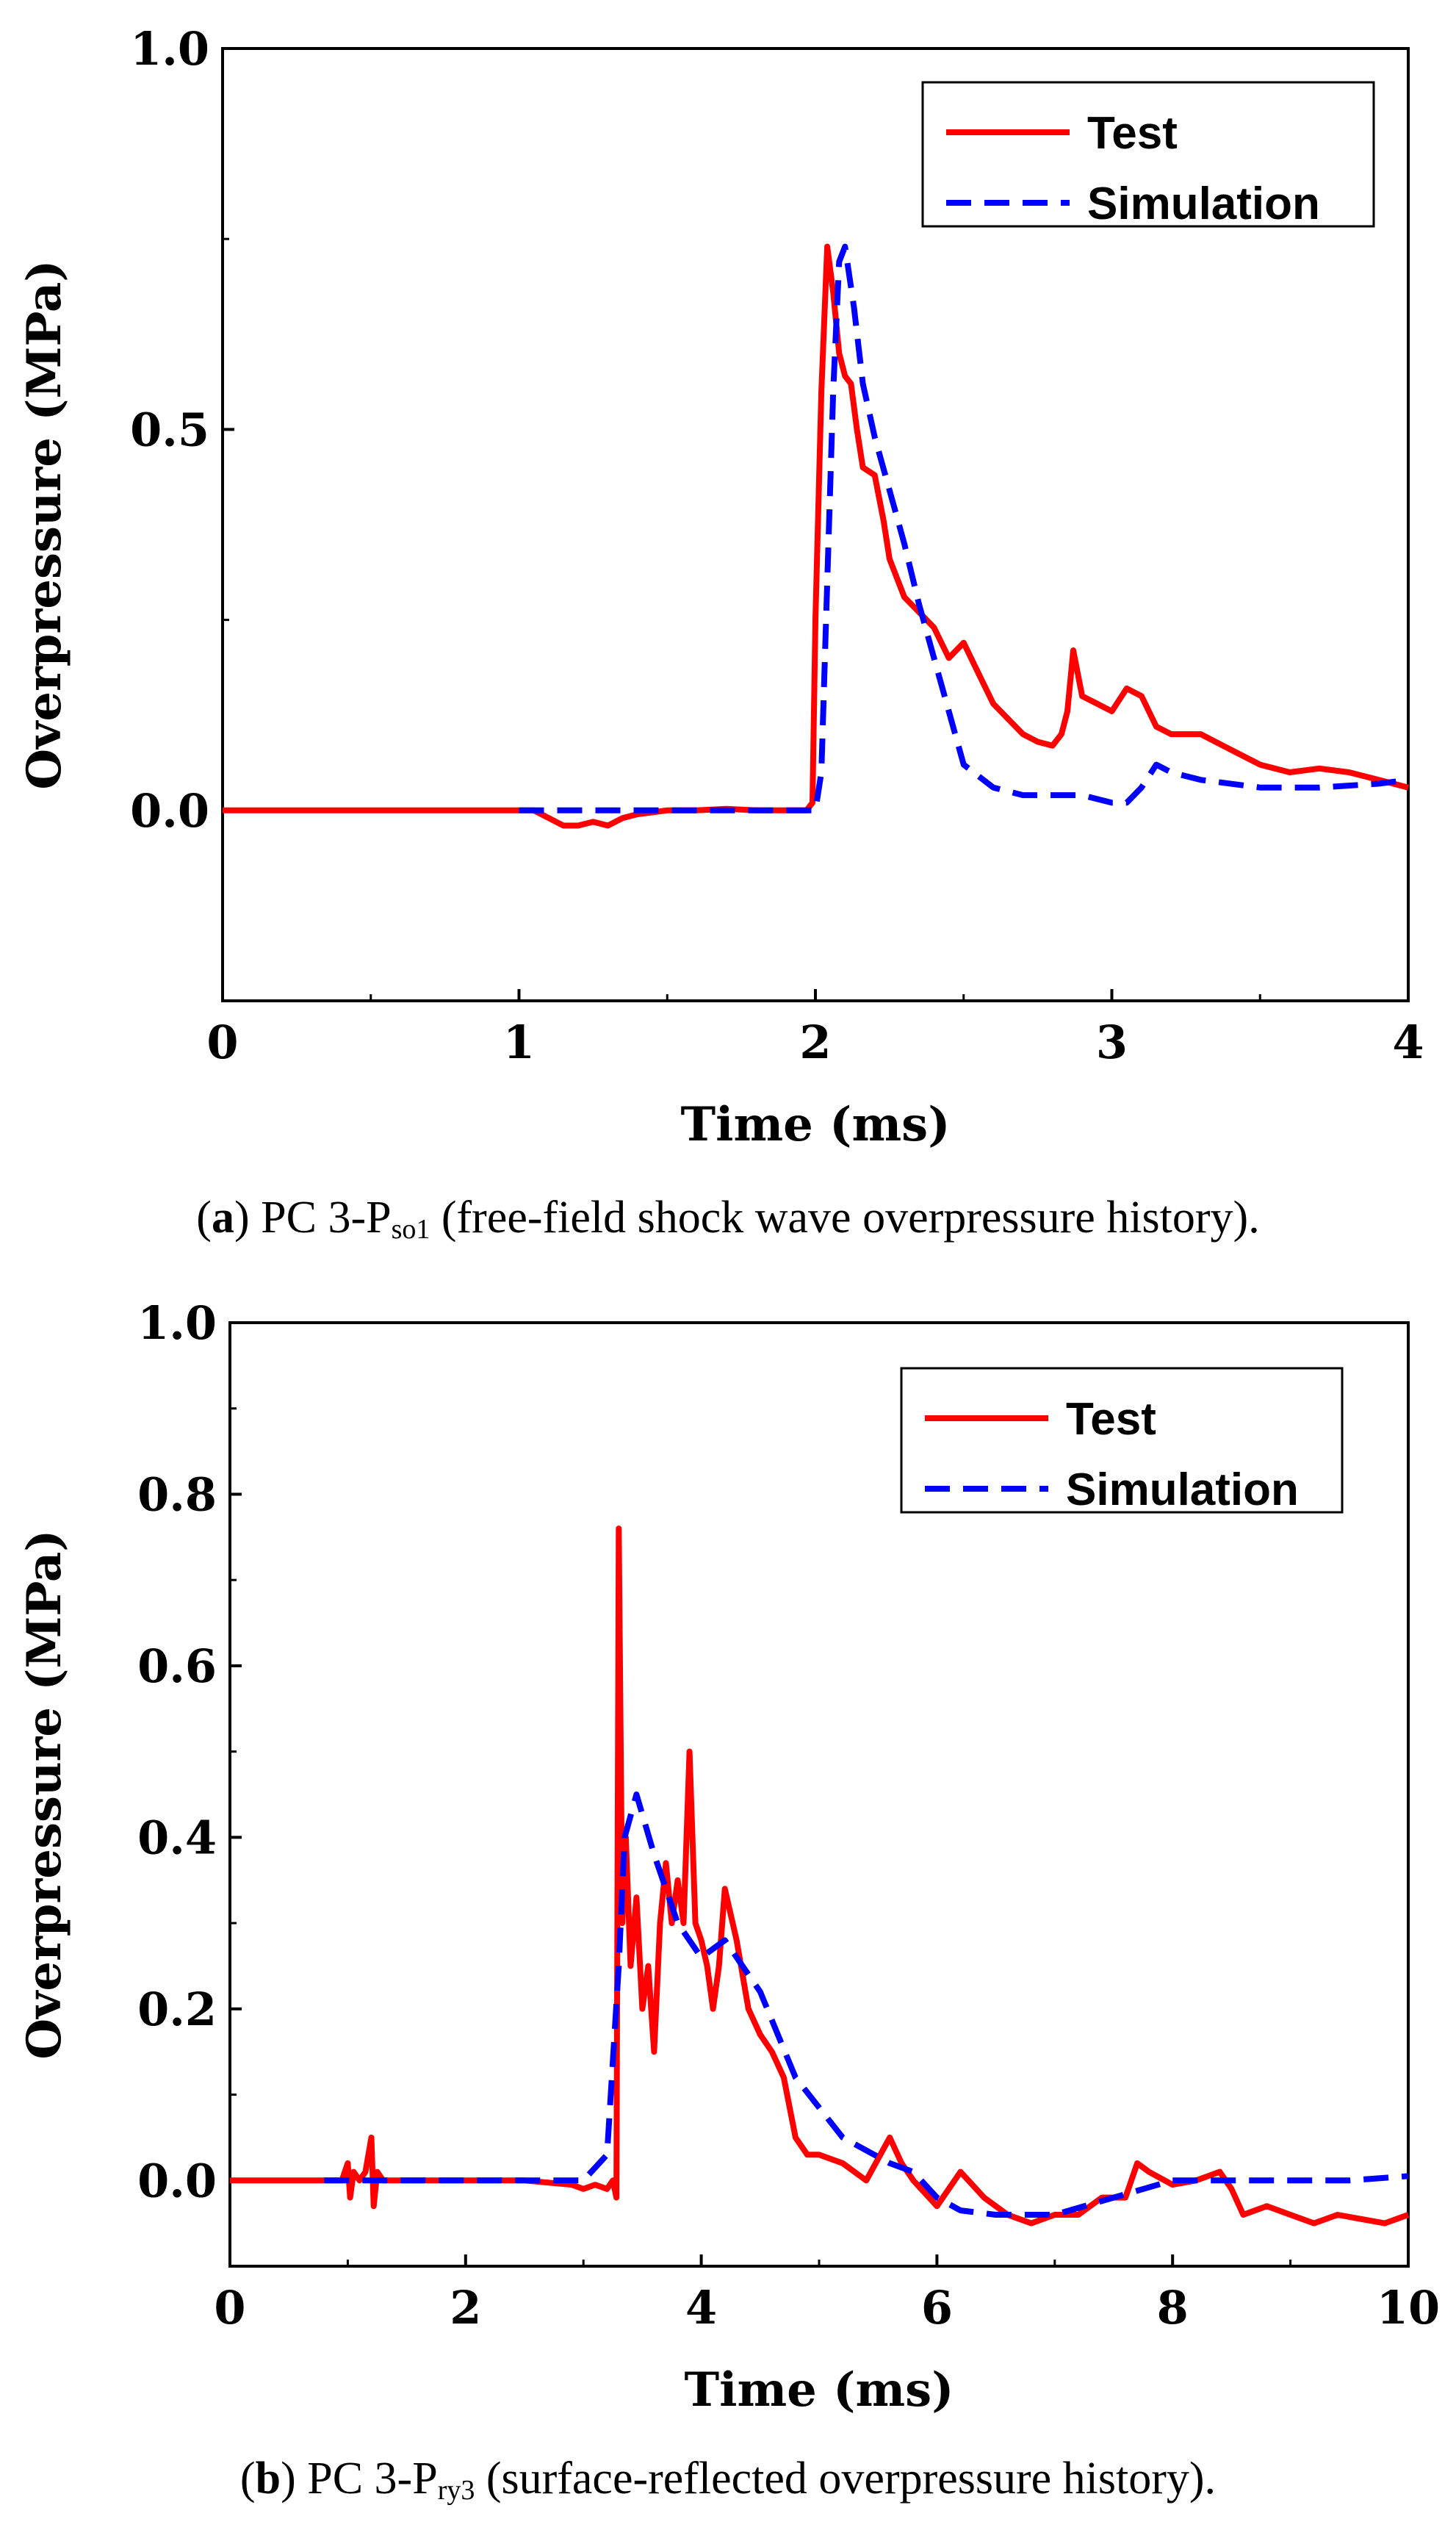 This screenshot has width=1456, height=2530. What do you see at coordinates (326, 1218) in the screenshot?
I see `caption-a-prefix: PC 3-P` at bounding box center [326, 1218].